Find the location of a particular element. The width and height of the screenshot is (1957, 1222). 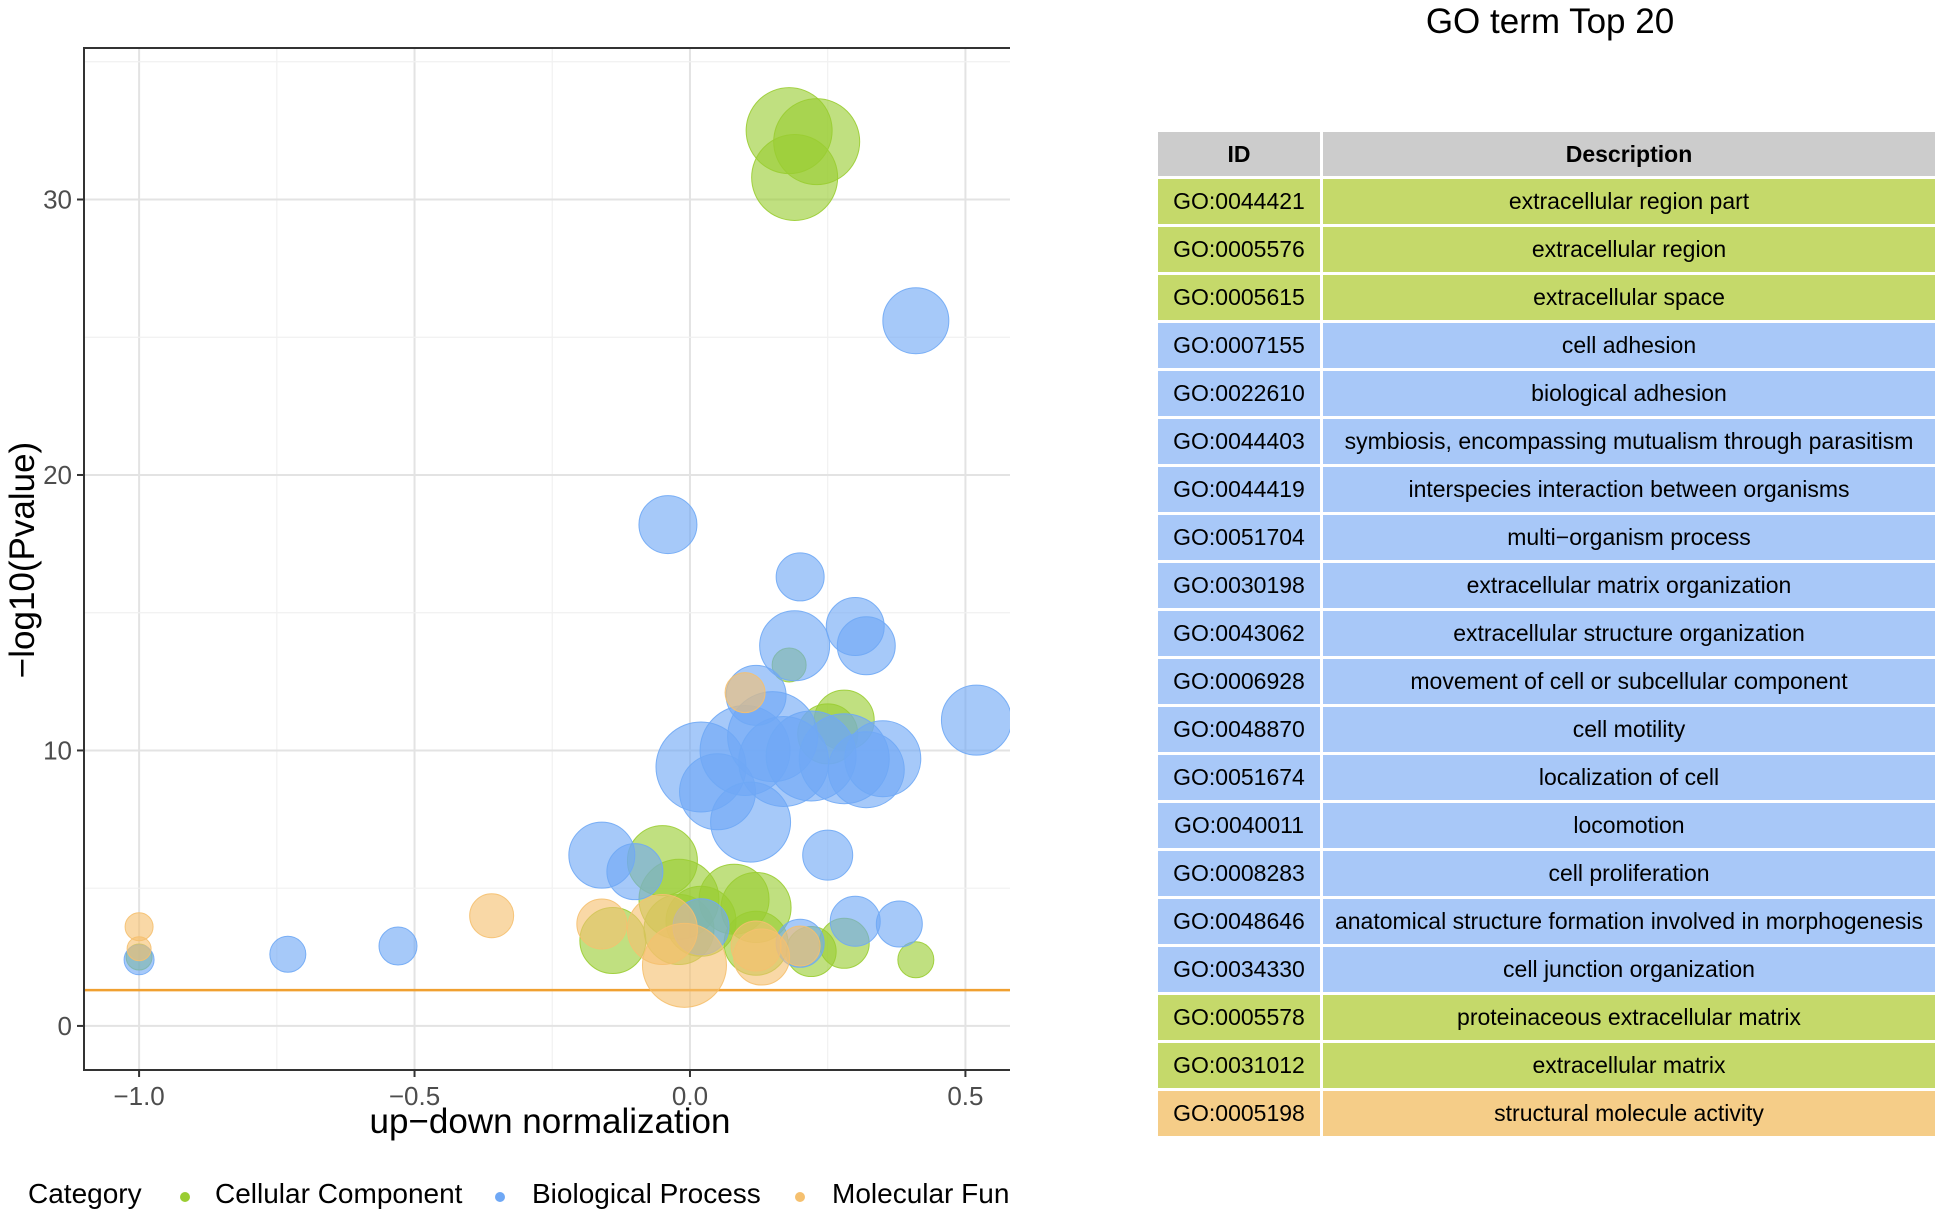

go-id-cell: GO:0007155 is located at coordinates (1239, 345).